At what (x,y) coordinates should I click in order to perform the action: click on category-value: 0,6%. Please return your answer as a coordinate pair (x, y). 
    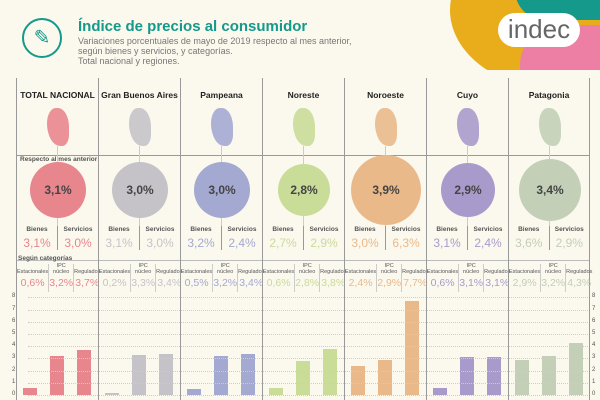
    Looking at the image, I should click on (278, 283).